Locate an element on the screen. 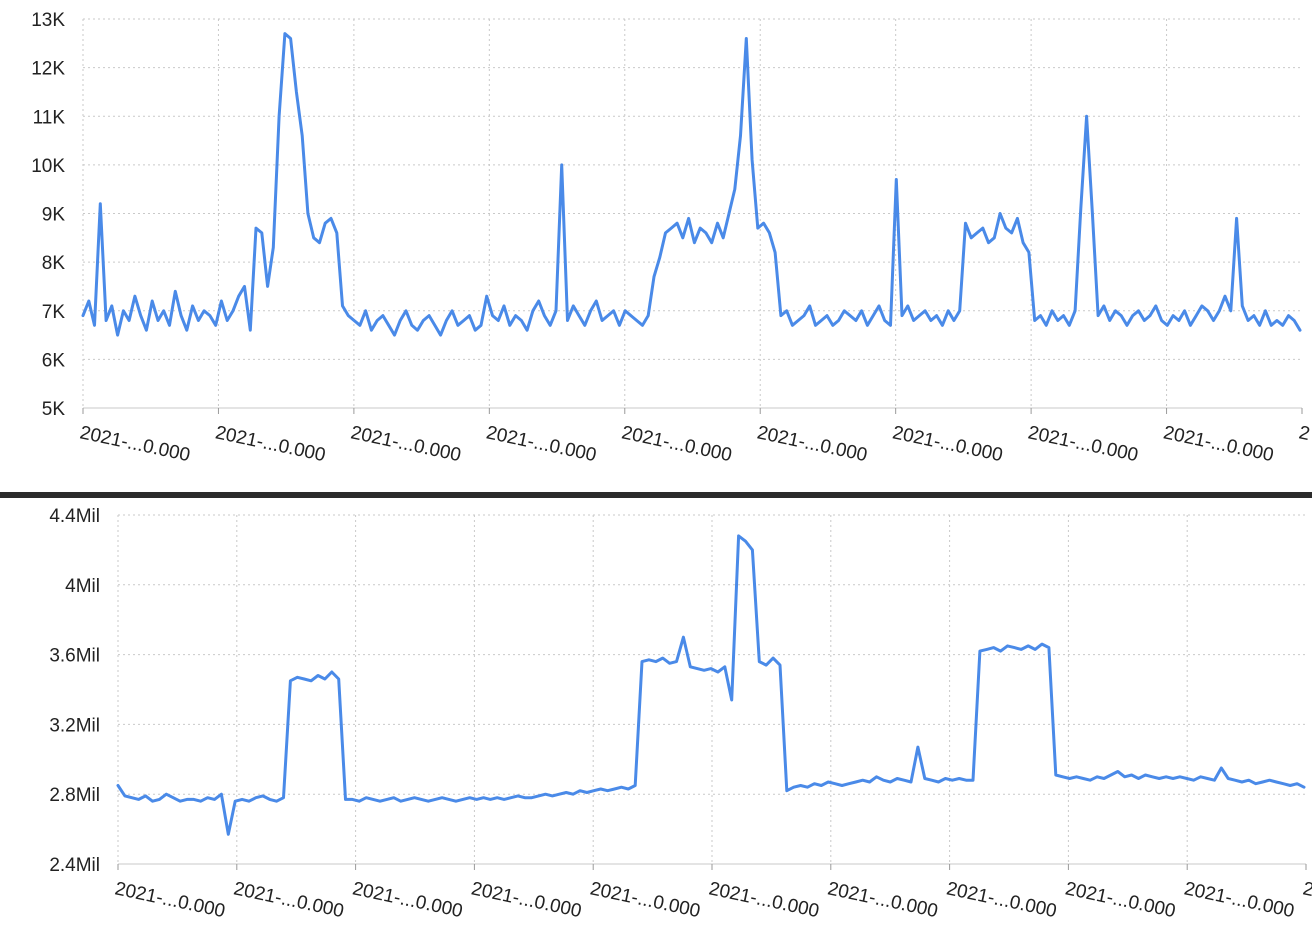  y-tick-label: 6K is located at coordinates (54, 360).